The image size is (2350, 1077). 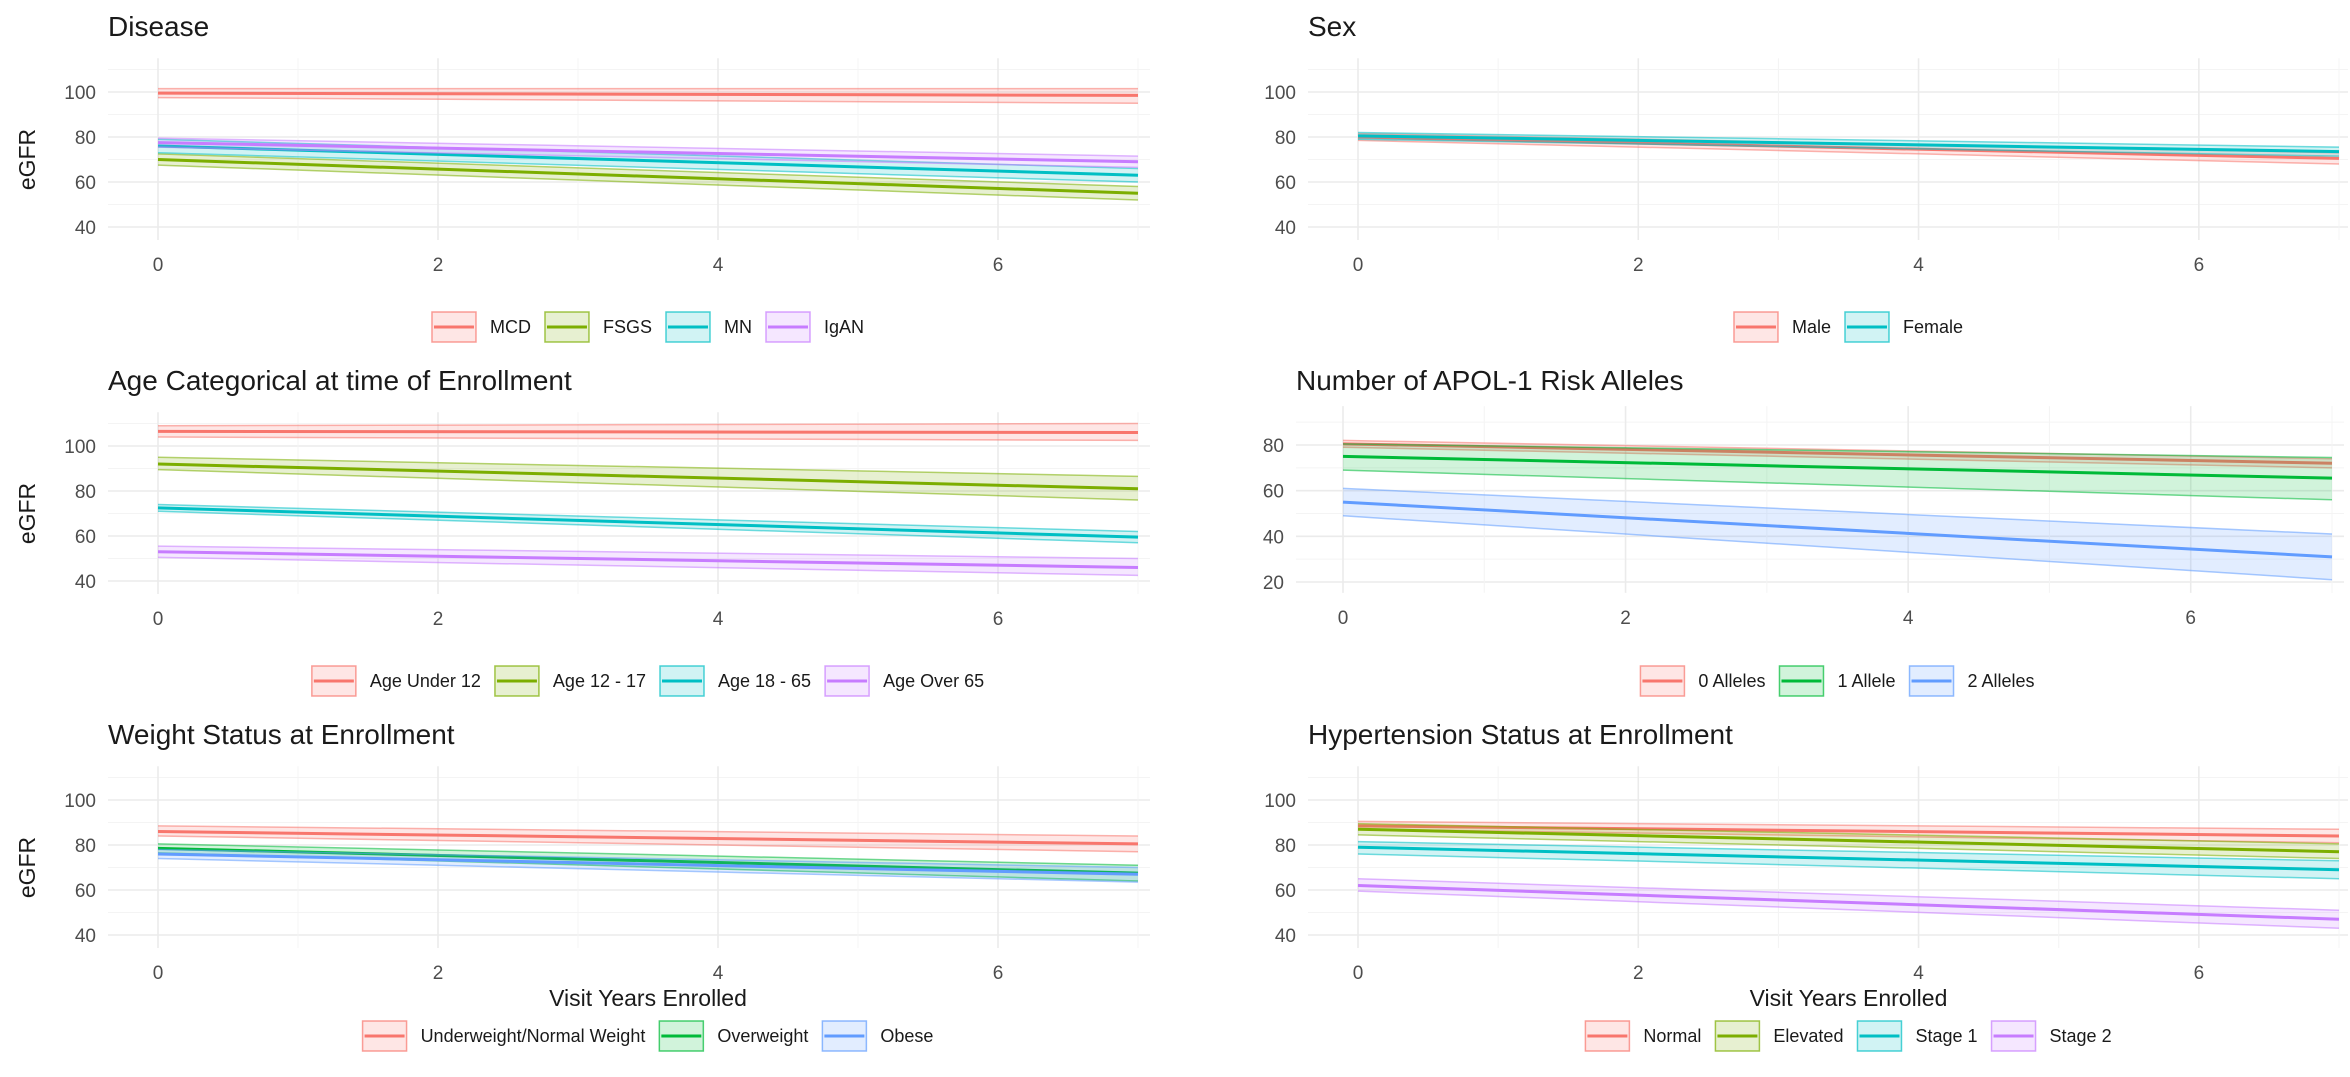 What do you see at coordinates (481, 327) in the screenshot?
I see `legend-item-mcd: MCD` at bounding box center [481, 327].